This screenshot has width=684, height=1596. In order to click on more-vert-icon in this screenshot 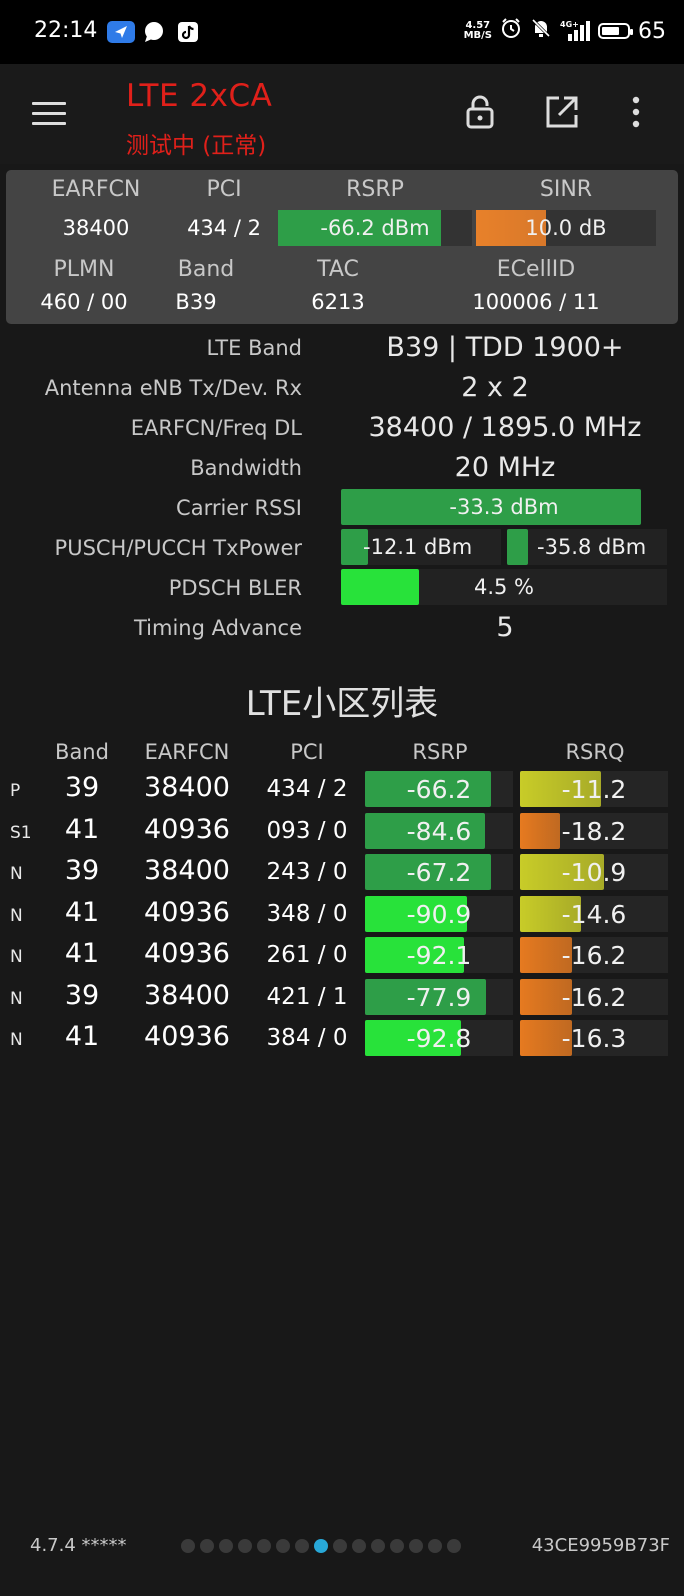, I will do `click(636, 112)`.